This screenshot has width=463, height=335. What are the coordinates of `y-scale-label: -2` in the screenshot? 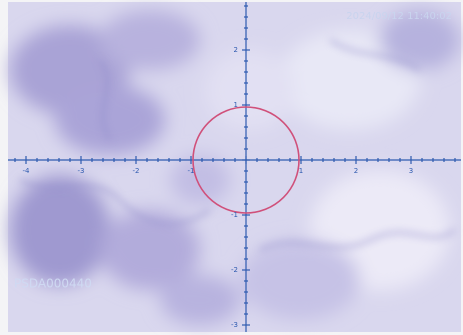 It's located at (234, 270).